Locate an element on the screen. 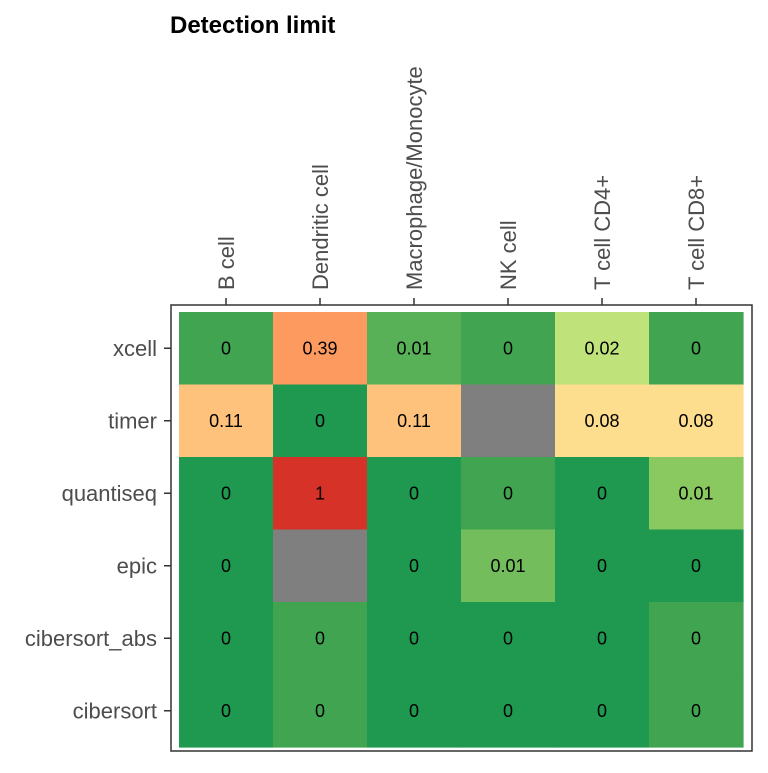  cell-value-label: 1 is located at coordinates (320, 493).